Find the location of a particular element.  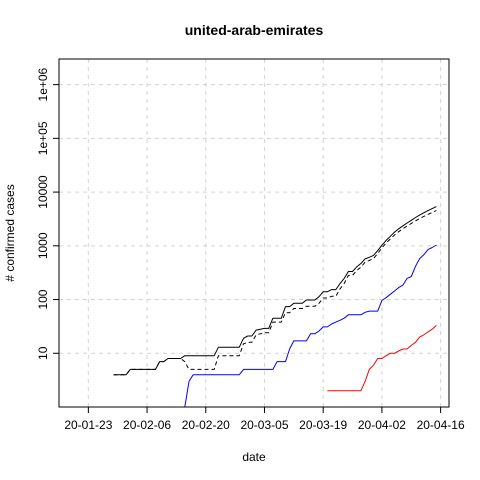

x-axis-label: date is located at coordinates (254, 457).